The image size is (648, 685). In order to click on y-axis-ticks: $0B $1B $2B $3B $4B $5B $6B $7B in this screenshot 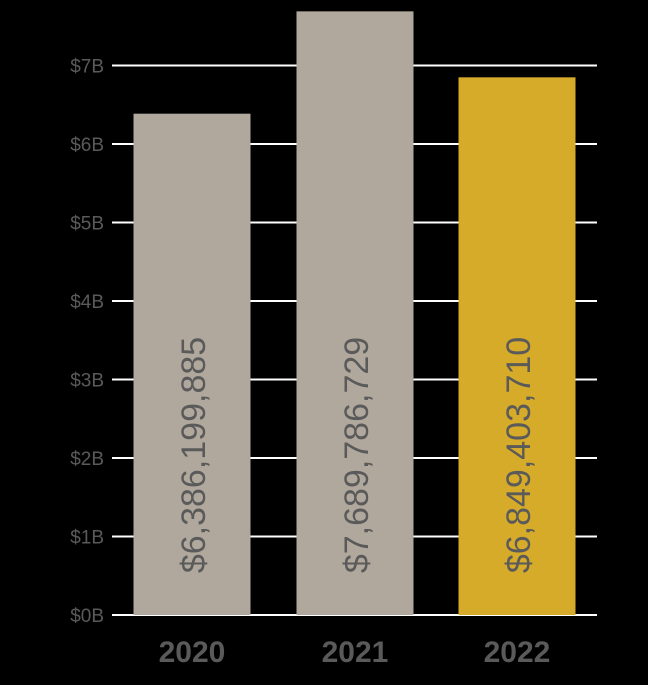, I will do `click(87, 342)`.